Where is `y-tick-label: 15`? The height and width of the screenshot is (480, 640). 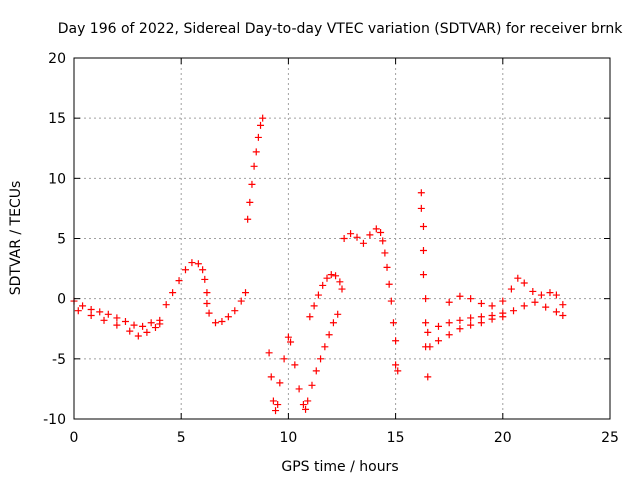
y-tick-label: 15 is located at coordinates (57, 119).